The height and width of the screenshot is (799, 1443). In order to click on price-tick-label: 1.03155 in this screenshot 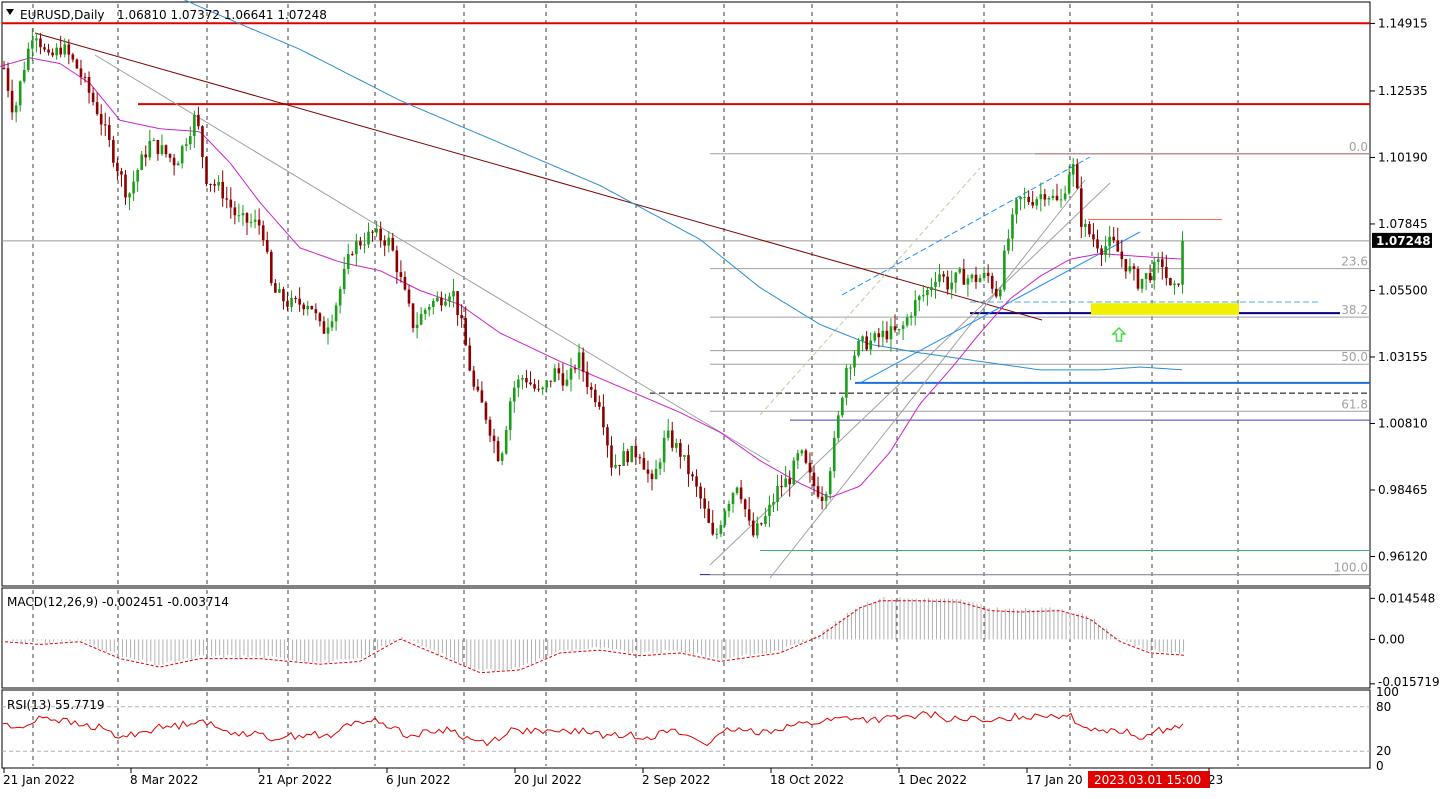, I will do `click(1403, 357)`.